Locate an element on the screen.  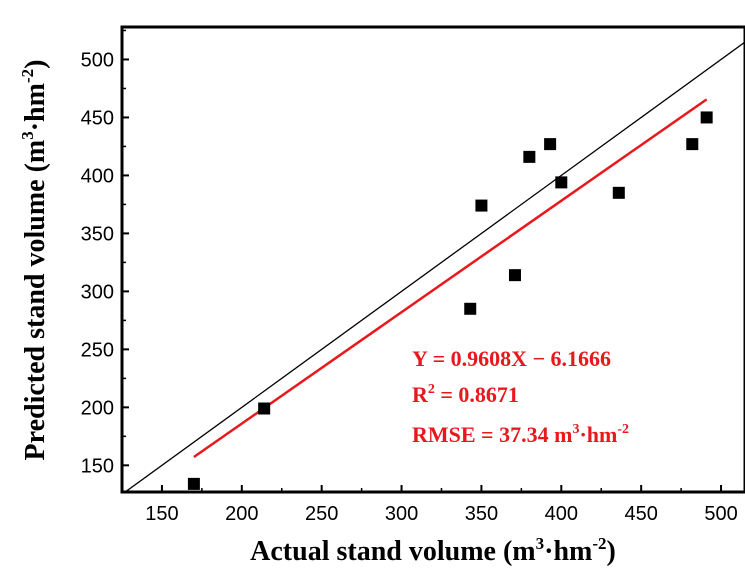
annotation-equation: Y = 0.9608X − 6.1666 is located at coordinates (511, 358).